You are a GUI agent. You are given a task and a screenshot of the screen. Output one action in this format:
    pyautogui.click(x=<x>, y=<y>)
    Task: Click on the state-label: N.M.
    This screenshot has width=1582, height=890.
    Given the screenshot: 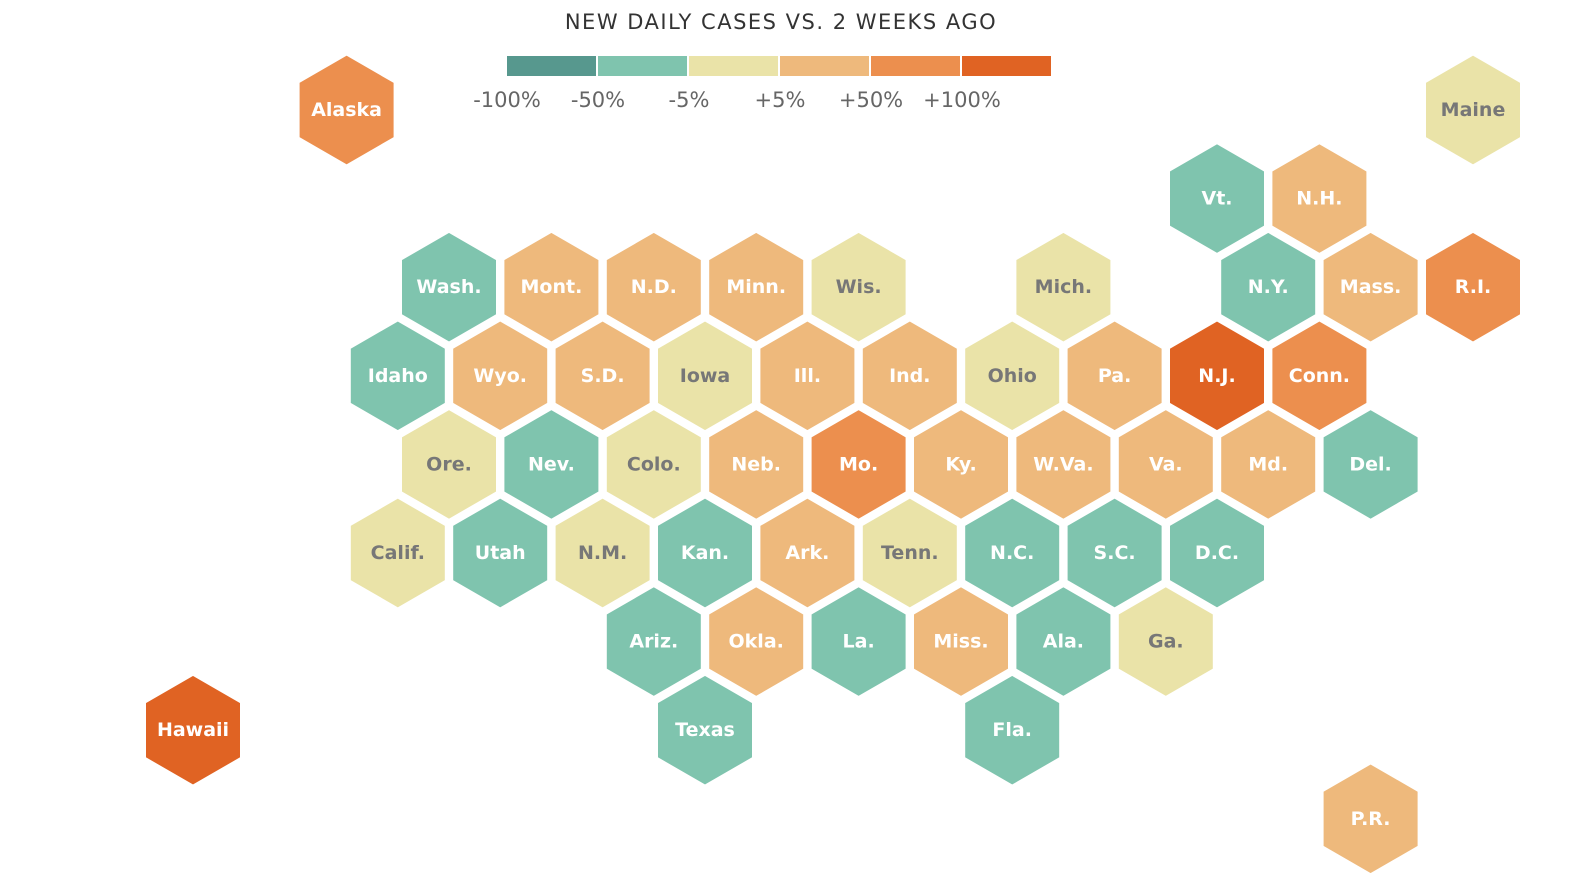 What is the action you would take?
    pyautogui.click(x=602, y=553)
    